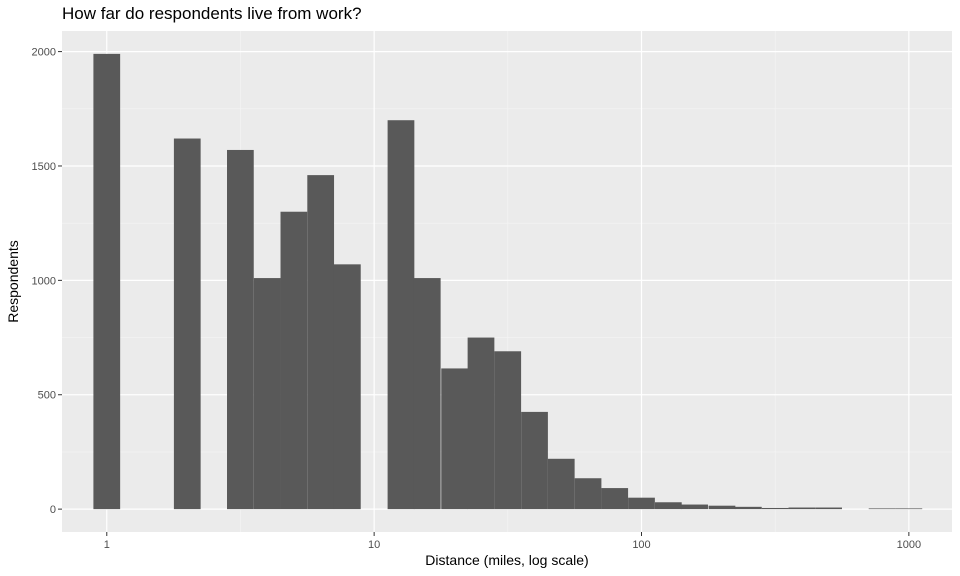 The image size is (960, 576). What do you see at coordinates (44, 53) in the screenshot?
I see `y-tick-label: 2000` at bounding box center [44, 53].